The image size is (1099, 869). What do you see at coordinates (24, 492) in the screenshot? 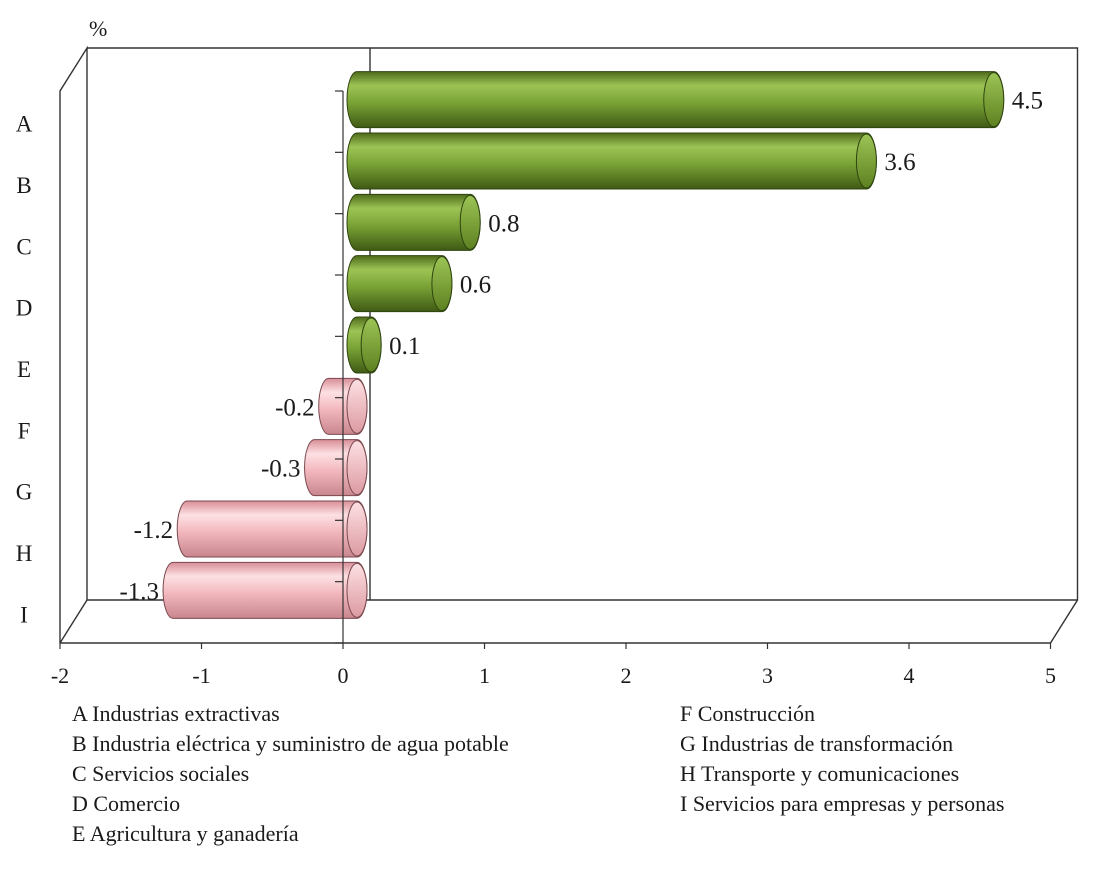
I see `category-label-G: G` at bounding box center [24, 492].